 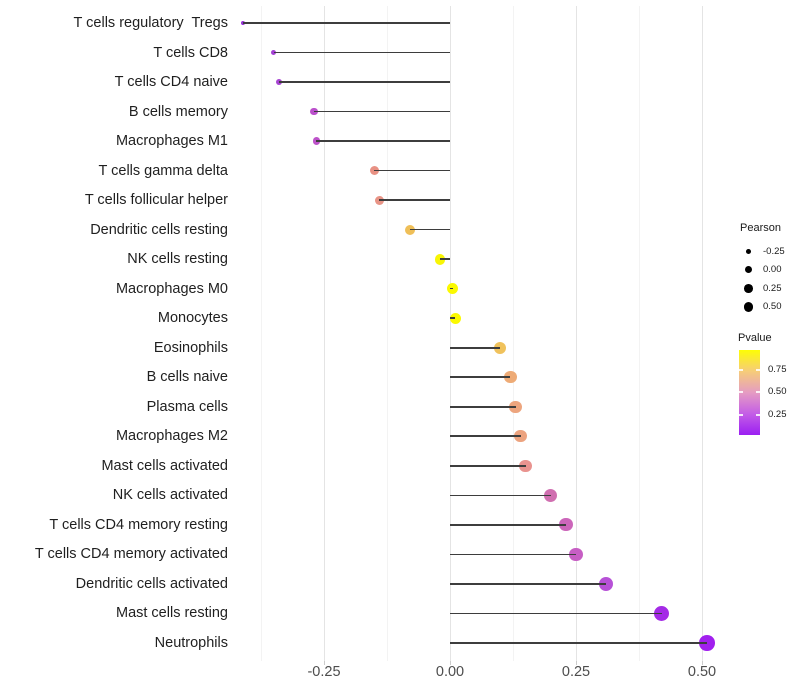 What do you see at coordinates (171, 613) in the screenshot?
I see `category-label: Mast cells resting` at bounding box center [171, 613].